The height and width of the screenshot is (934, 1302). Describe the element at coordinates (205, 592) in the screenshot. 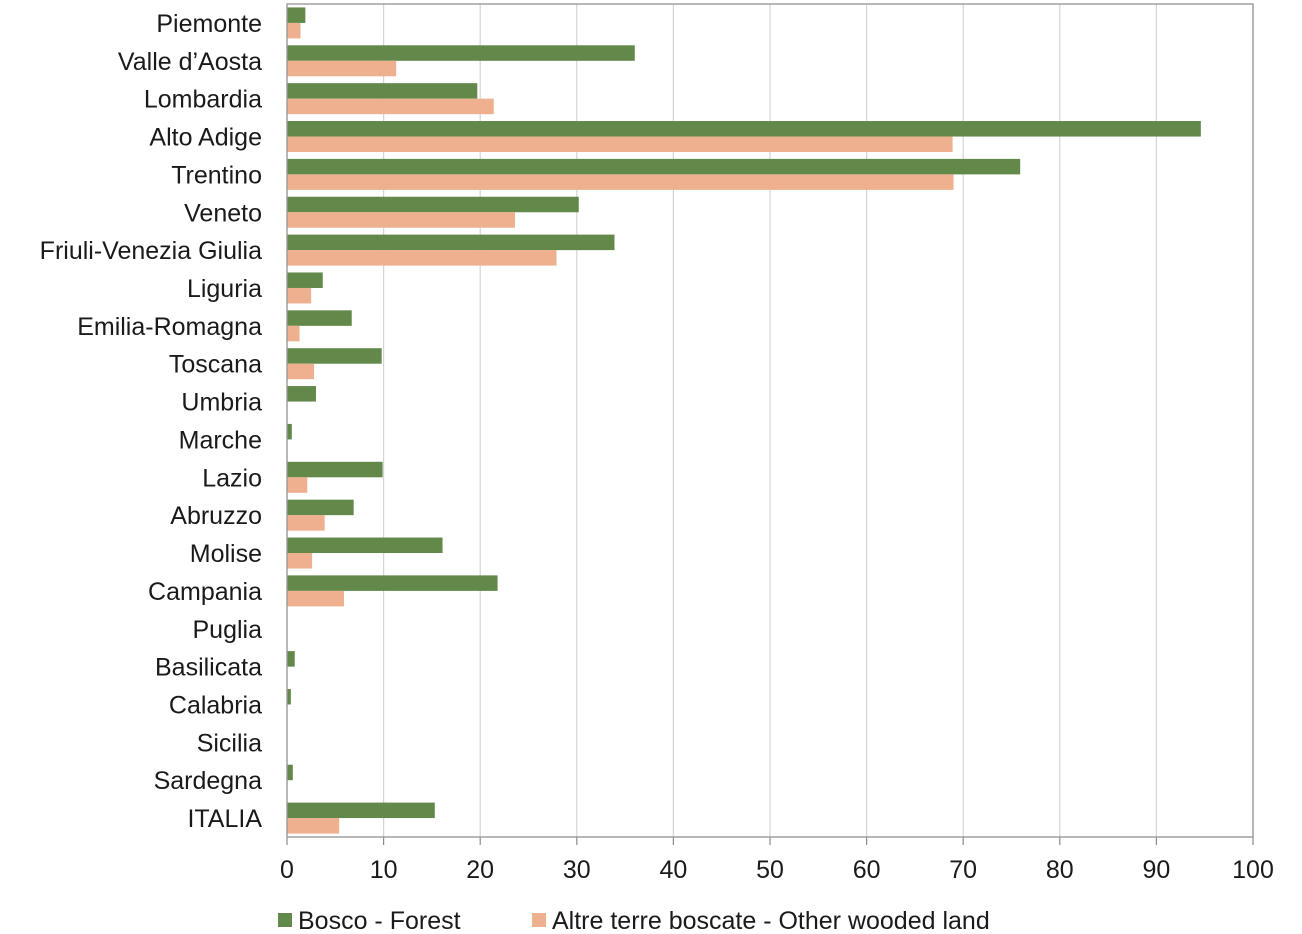

I see `category-label: Campania` at that location.